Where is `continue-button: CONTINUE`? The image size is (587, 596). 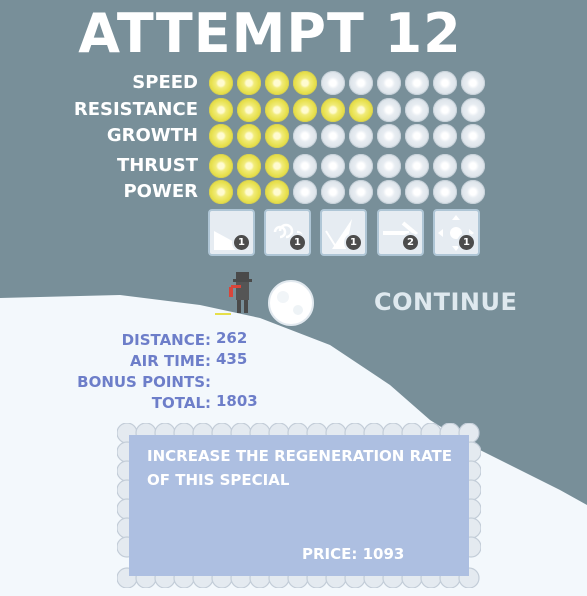
continue-button: CONTINUE is located at coordinates (446, 302).